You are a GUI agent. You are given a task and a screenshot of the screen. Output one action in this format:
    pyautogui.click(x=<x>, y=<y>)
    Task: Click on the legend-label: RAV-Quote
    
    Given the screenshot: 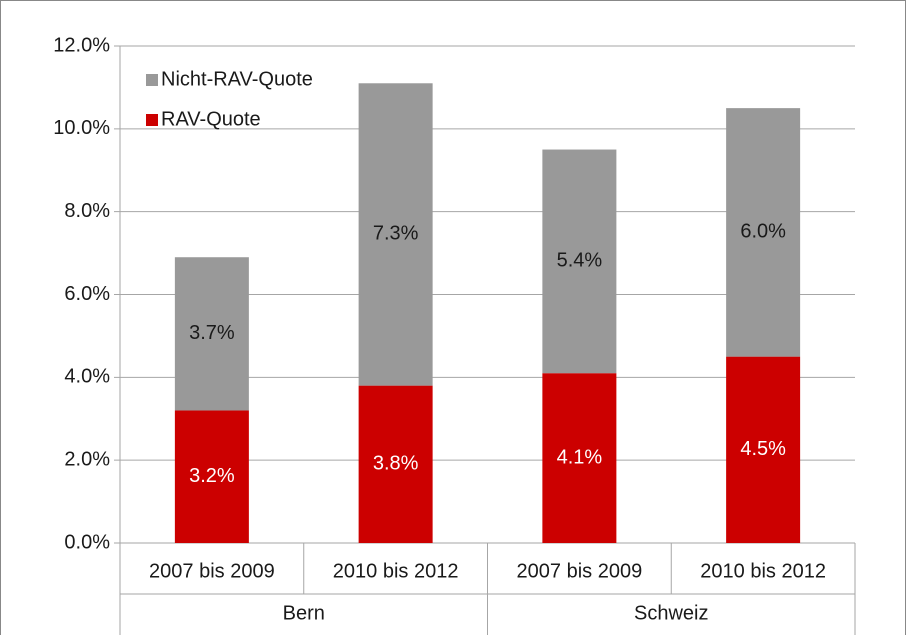 What is the action you would take?
    pyautogui.click(x=211, y=119)
    